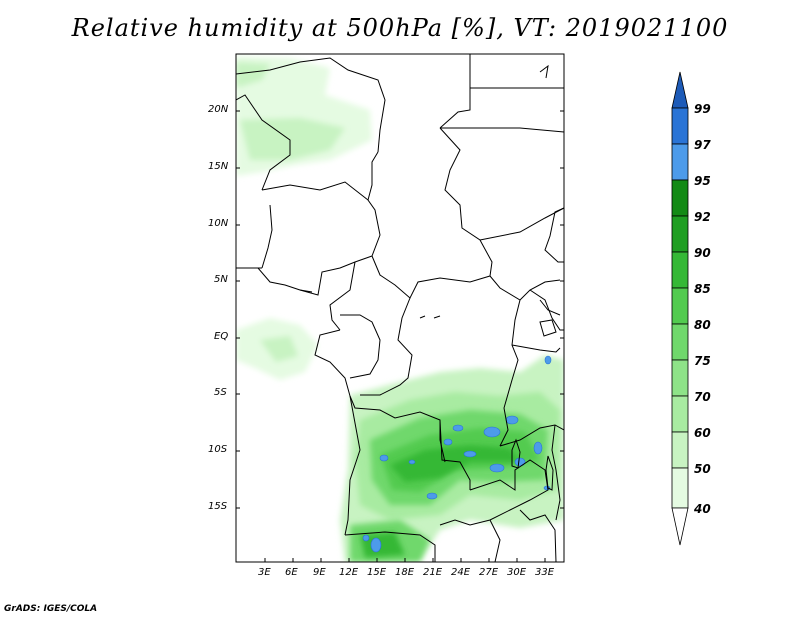 Image resolution: width=800 pixels, height=618 pixels. Describe the element at coordinates (702, 433) in the screenshot. I see `colorbar-label: 60` at that location.